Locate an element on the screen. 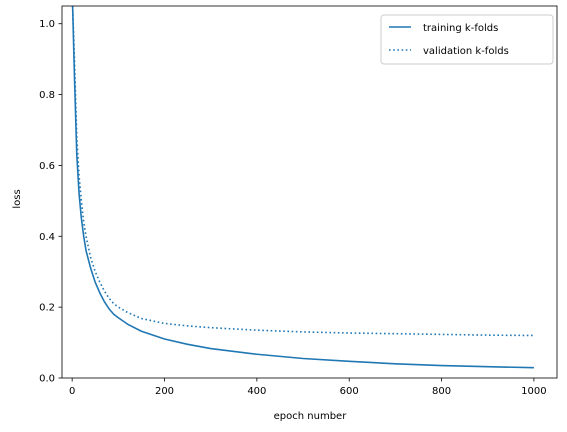 This screenshot has height=432, width=567. x-axis-label: epoch number is located at coordinates (311, 416).